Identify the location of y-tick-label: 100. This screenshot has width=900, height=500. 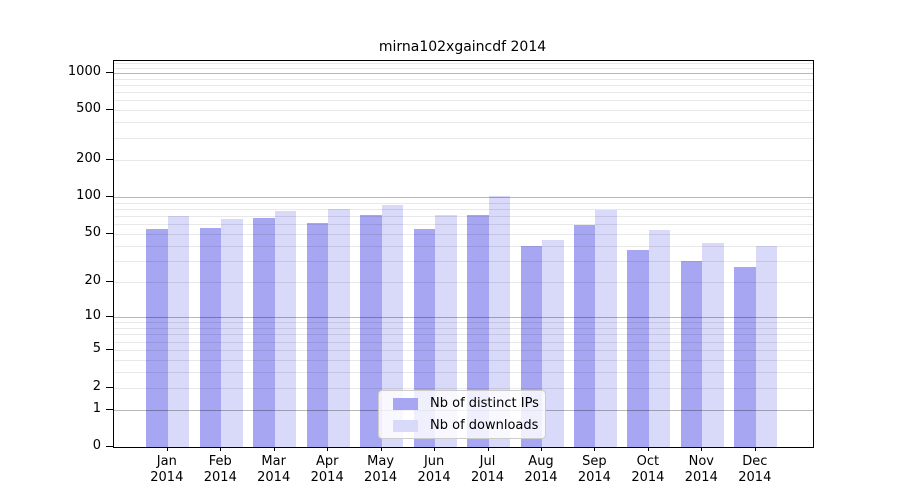
(88, 195).